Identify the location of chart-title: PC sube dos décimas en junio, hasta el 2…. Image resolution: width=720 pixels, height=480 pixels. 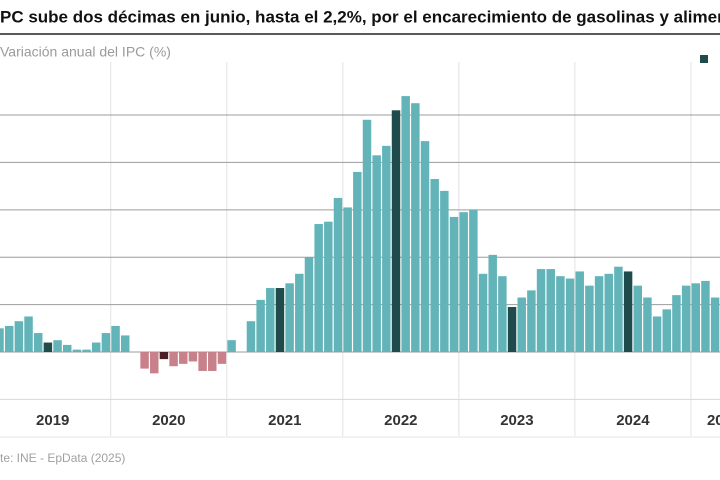
(360, 16).